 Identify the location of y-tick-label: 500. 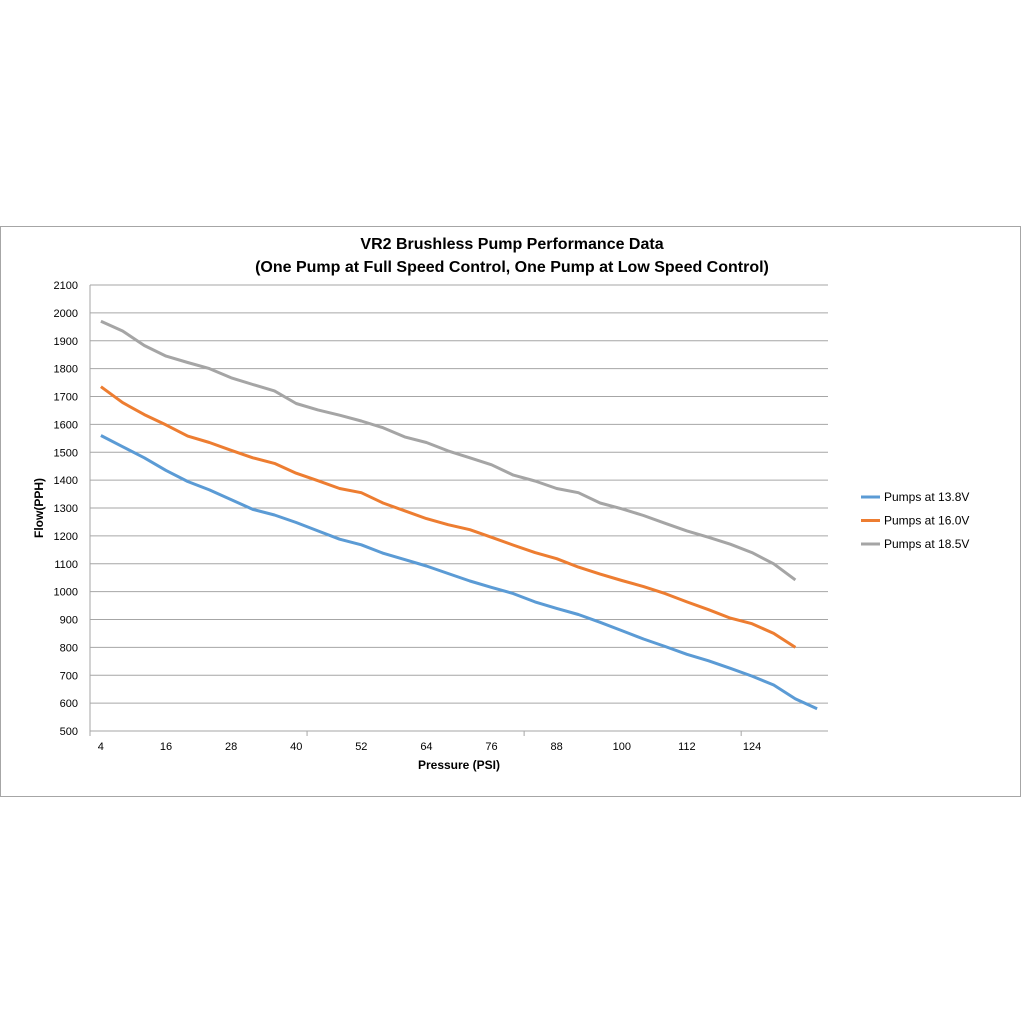
(69, 732).